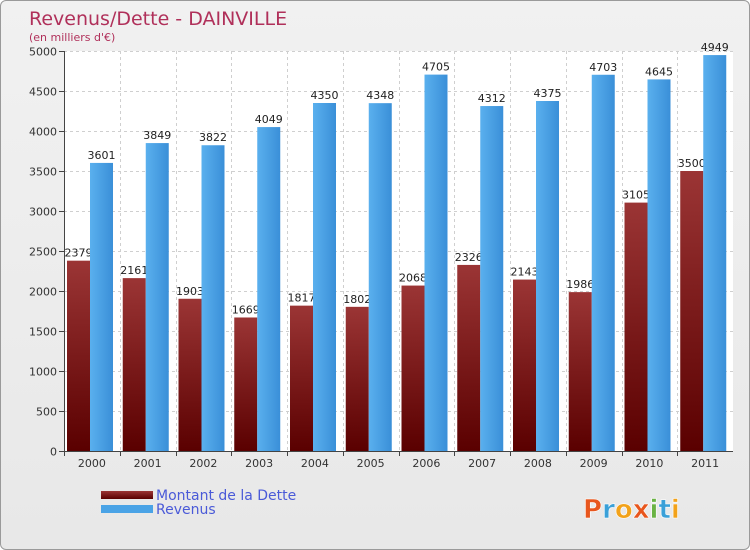 The width and height of the screenshot is (750, 550). I want to click on chart-title: Revenus/Dette - DAINVILLE, so click(158, 19).